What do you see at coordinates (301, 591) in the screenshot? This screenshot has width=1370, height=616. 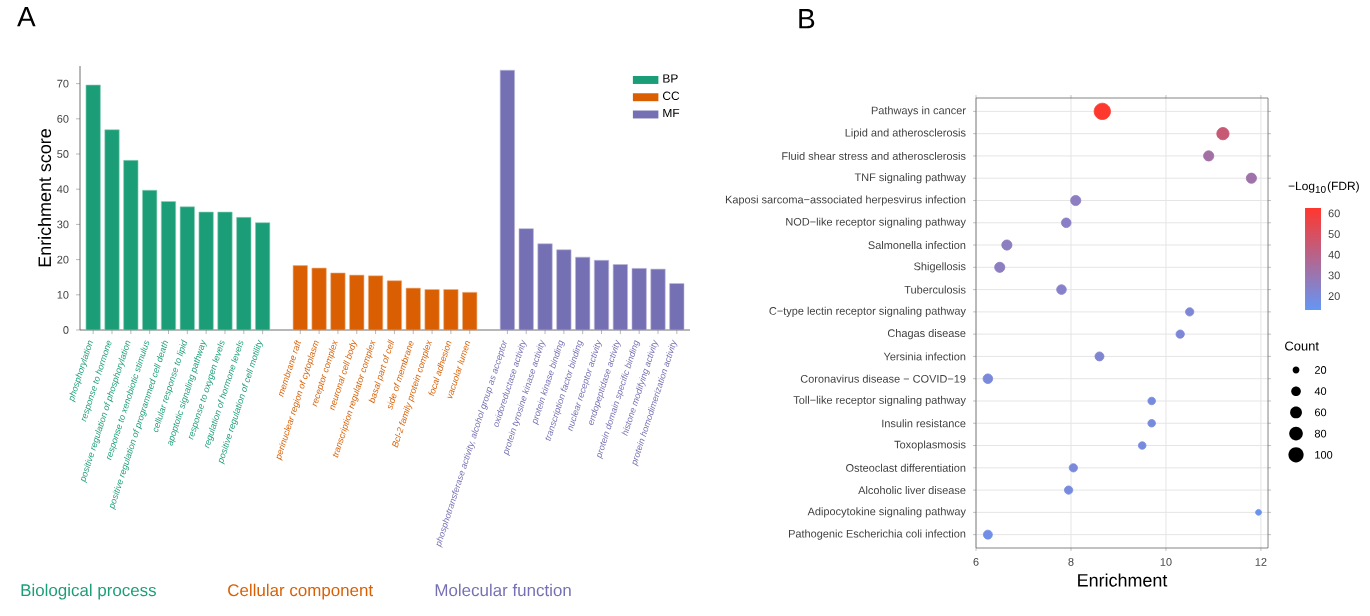 I see `text: Cellular component` at bounding box center [301, 591].